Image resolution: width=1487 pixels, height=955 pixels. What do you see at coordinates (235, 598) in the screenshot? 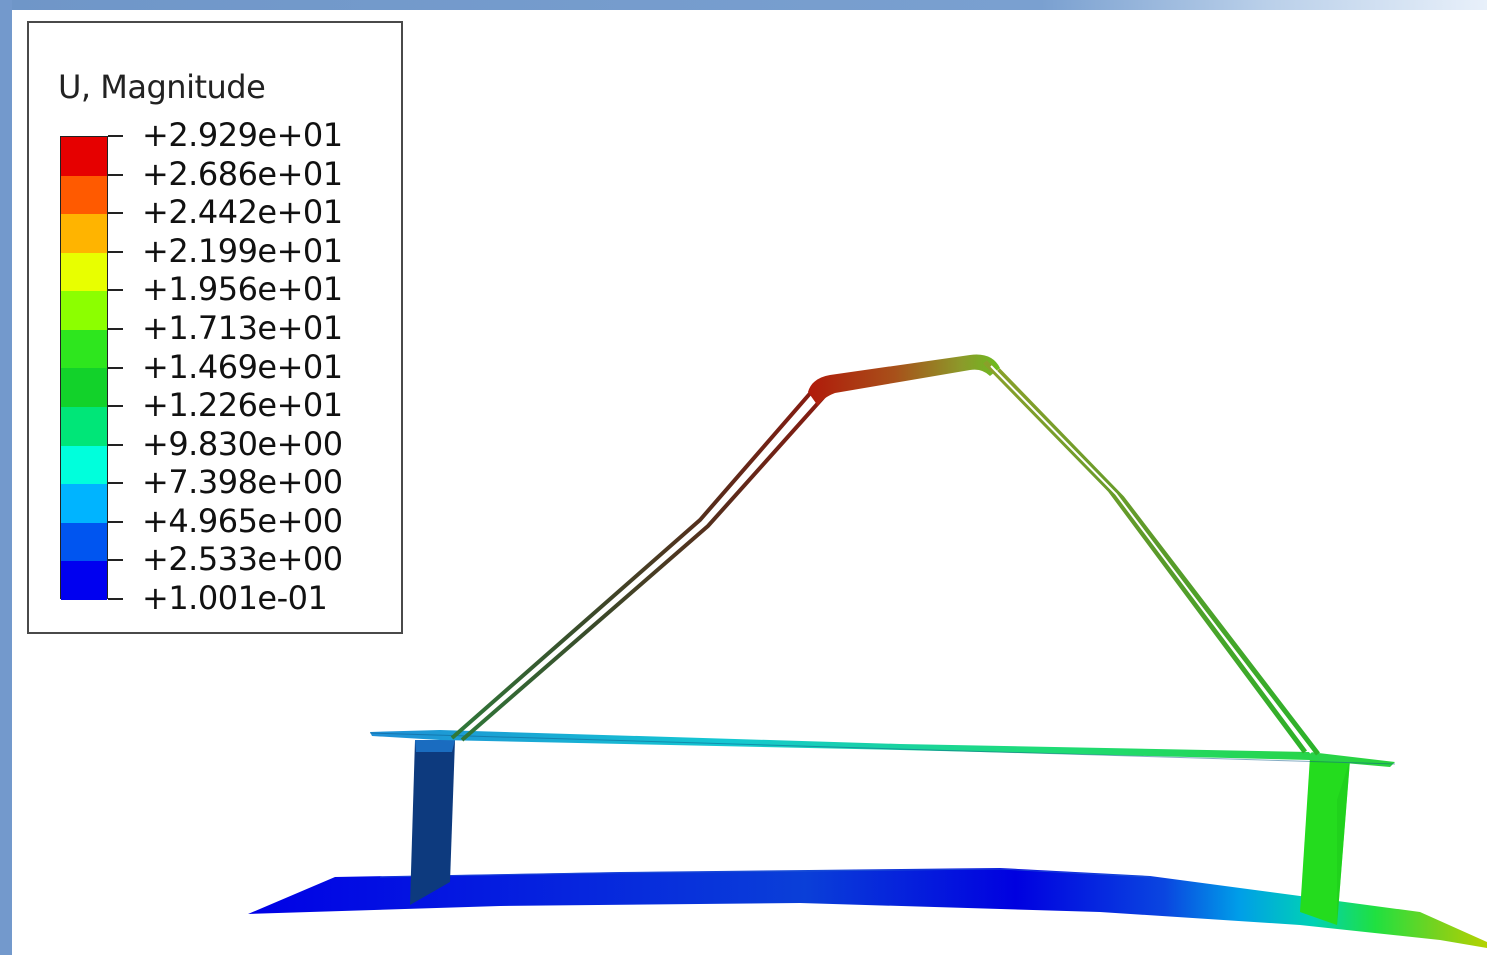
I see `legend-value-label: +1.001e-01` at bounding box center [235, 598].